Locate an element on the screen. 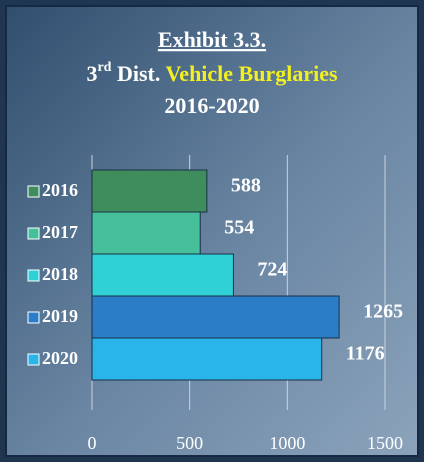  value-label: 724 is located at coordinates (272, 269).